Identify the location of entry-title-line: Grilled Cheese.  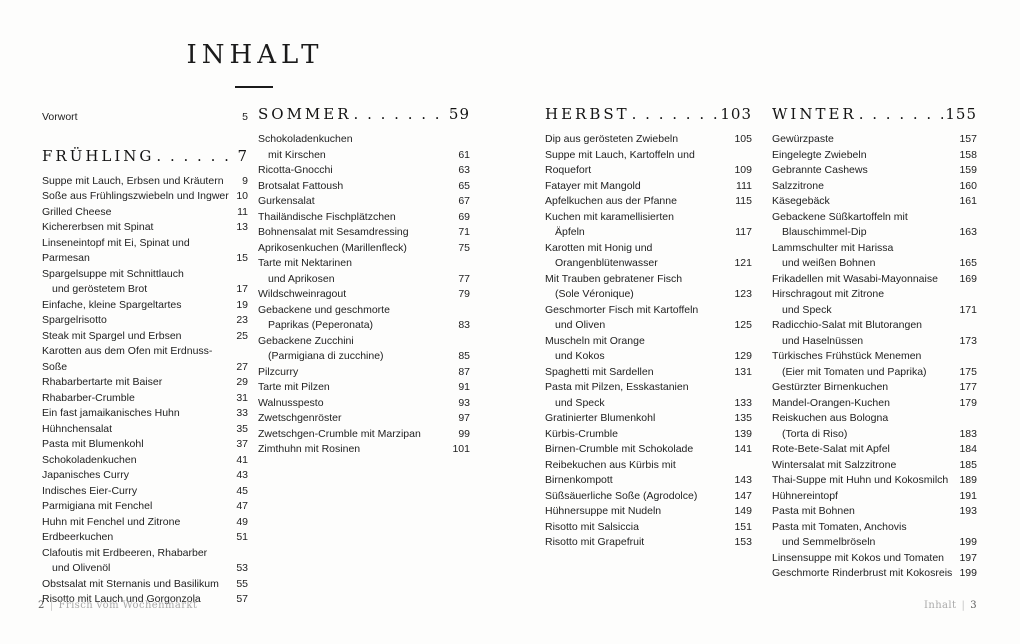
(77, 211).